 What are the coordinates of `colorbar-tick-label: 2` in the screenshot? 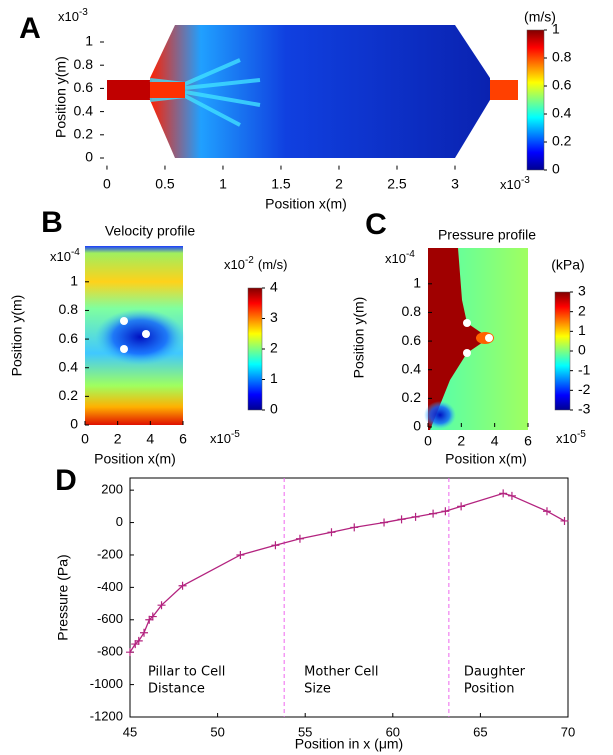 It's located at (274, 348).